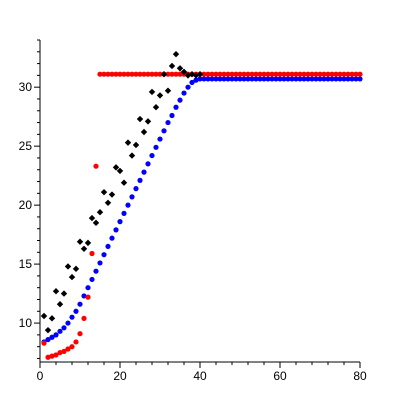 The image size is (400, 400). What do you see at coordinates (200, 376) in the screenshot?
I see `x-tick-label: 40` at bounding box center [200, 376].